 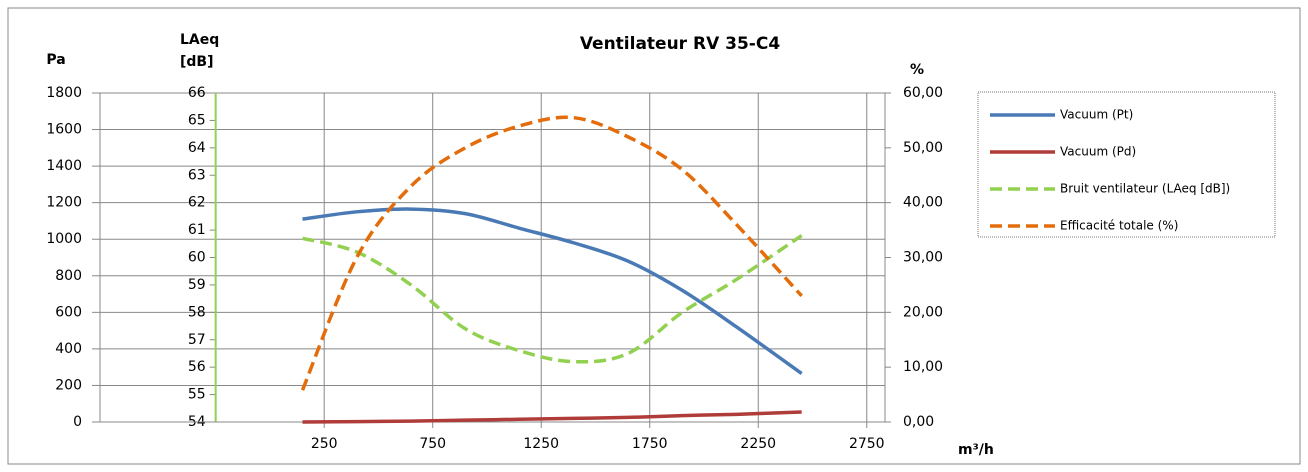 What do you see at coordinates (197, 395) in the screenshot?
I see `y2-tick-label: 55` at bounding box center [197, 395].